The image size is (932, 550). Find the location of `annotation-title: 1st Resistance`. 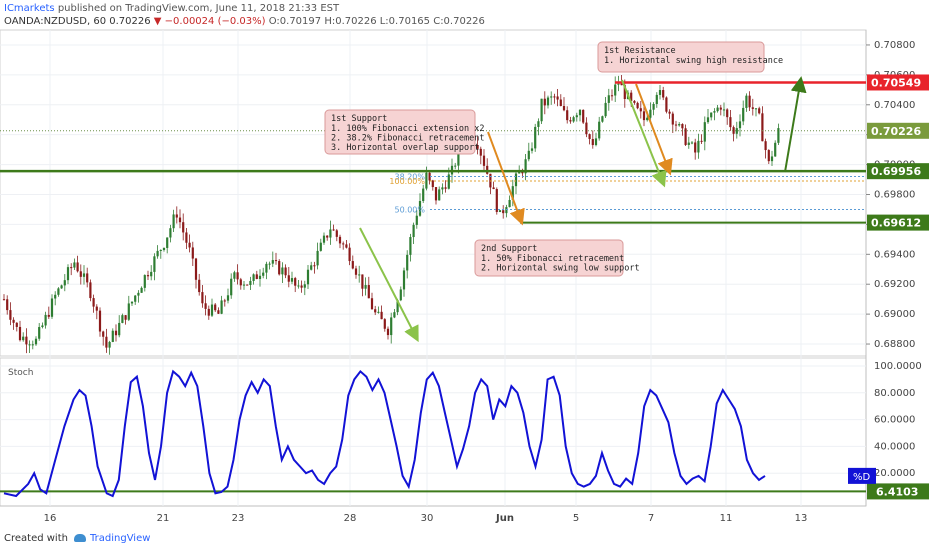

annotation-title: 1st Resistance is located at coordinates (640, 51).